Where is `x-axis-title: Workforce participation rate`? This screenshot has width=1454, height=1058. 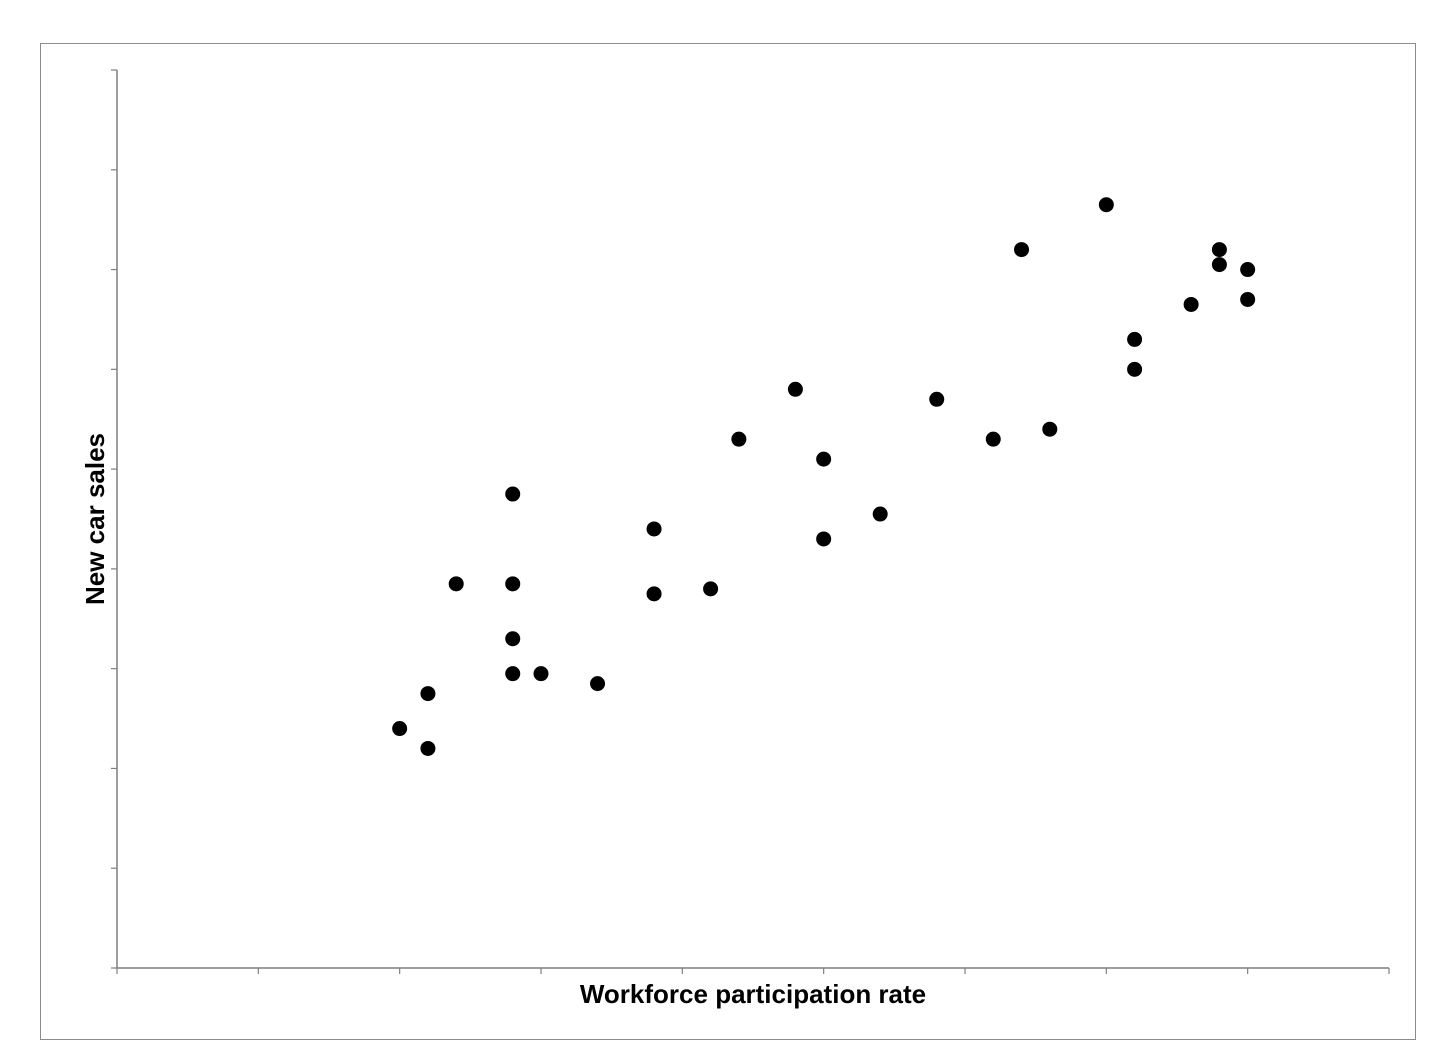 x-axis-title: Workforce participation rate is located at coordinates (753, 994).